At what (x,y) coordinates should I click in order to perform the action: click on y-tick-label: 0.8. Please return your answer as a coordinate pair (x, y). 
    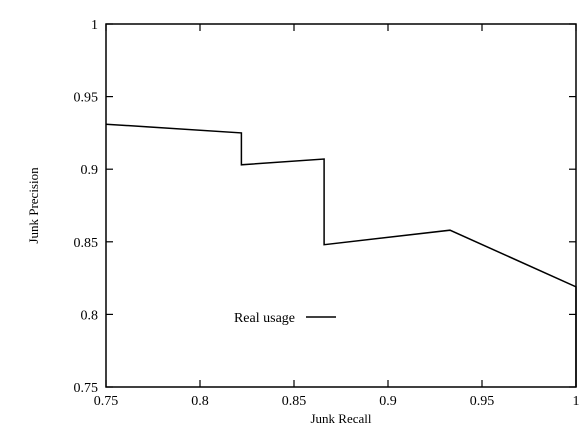
    Looking at the image, I should click on (90, 315).